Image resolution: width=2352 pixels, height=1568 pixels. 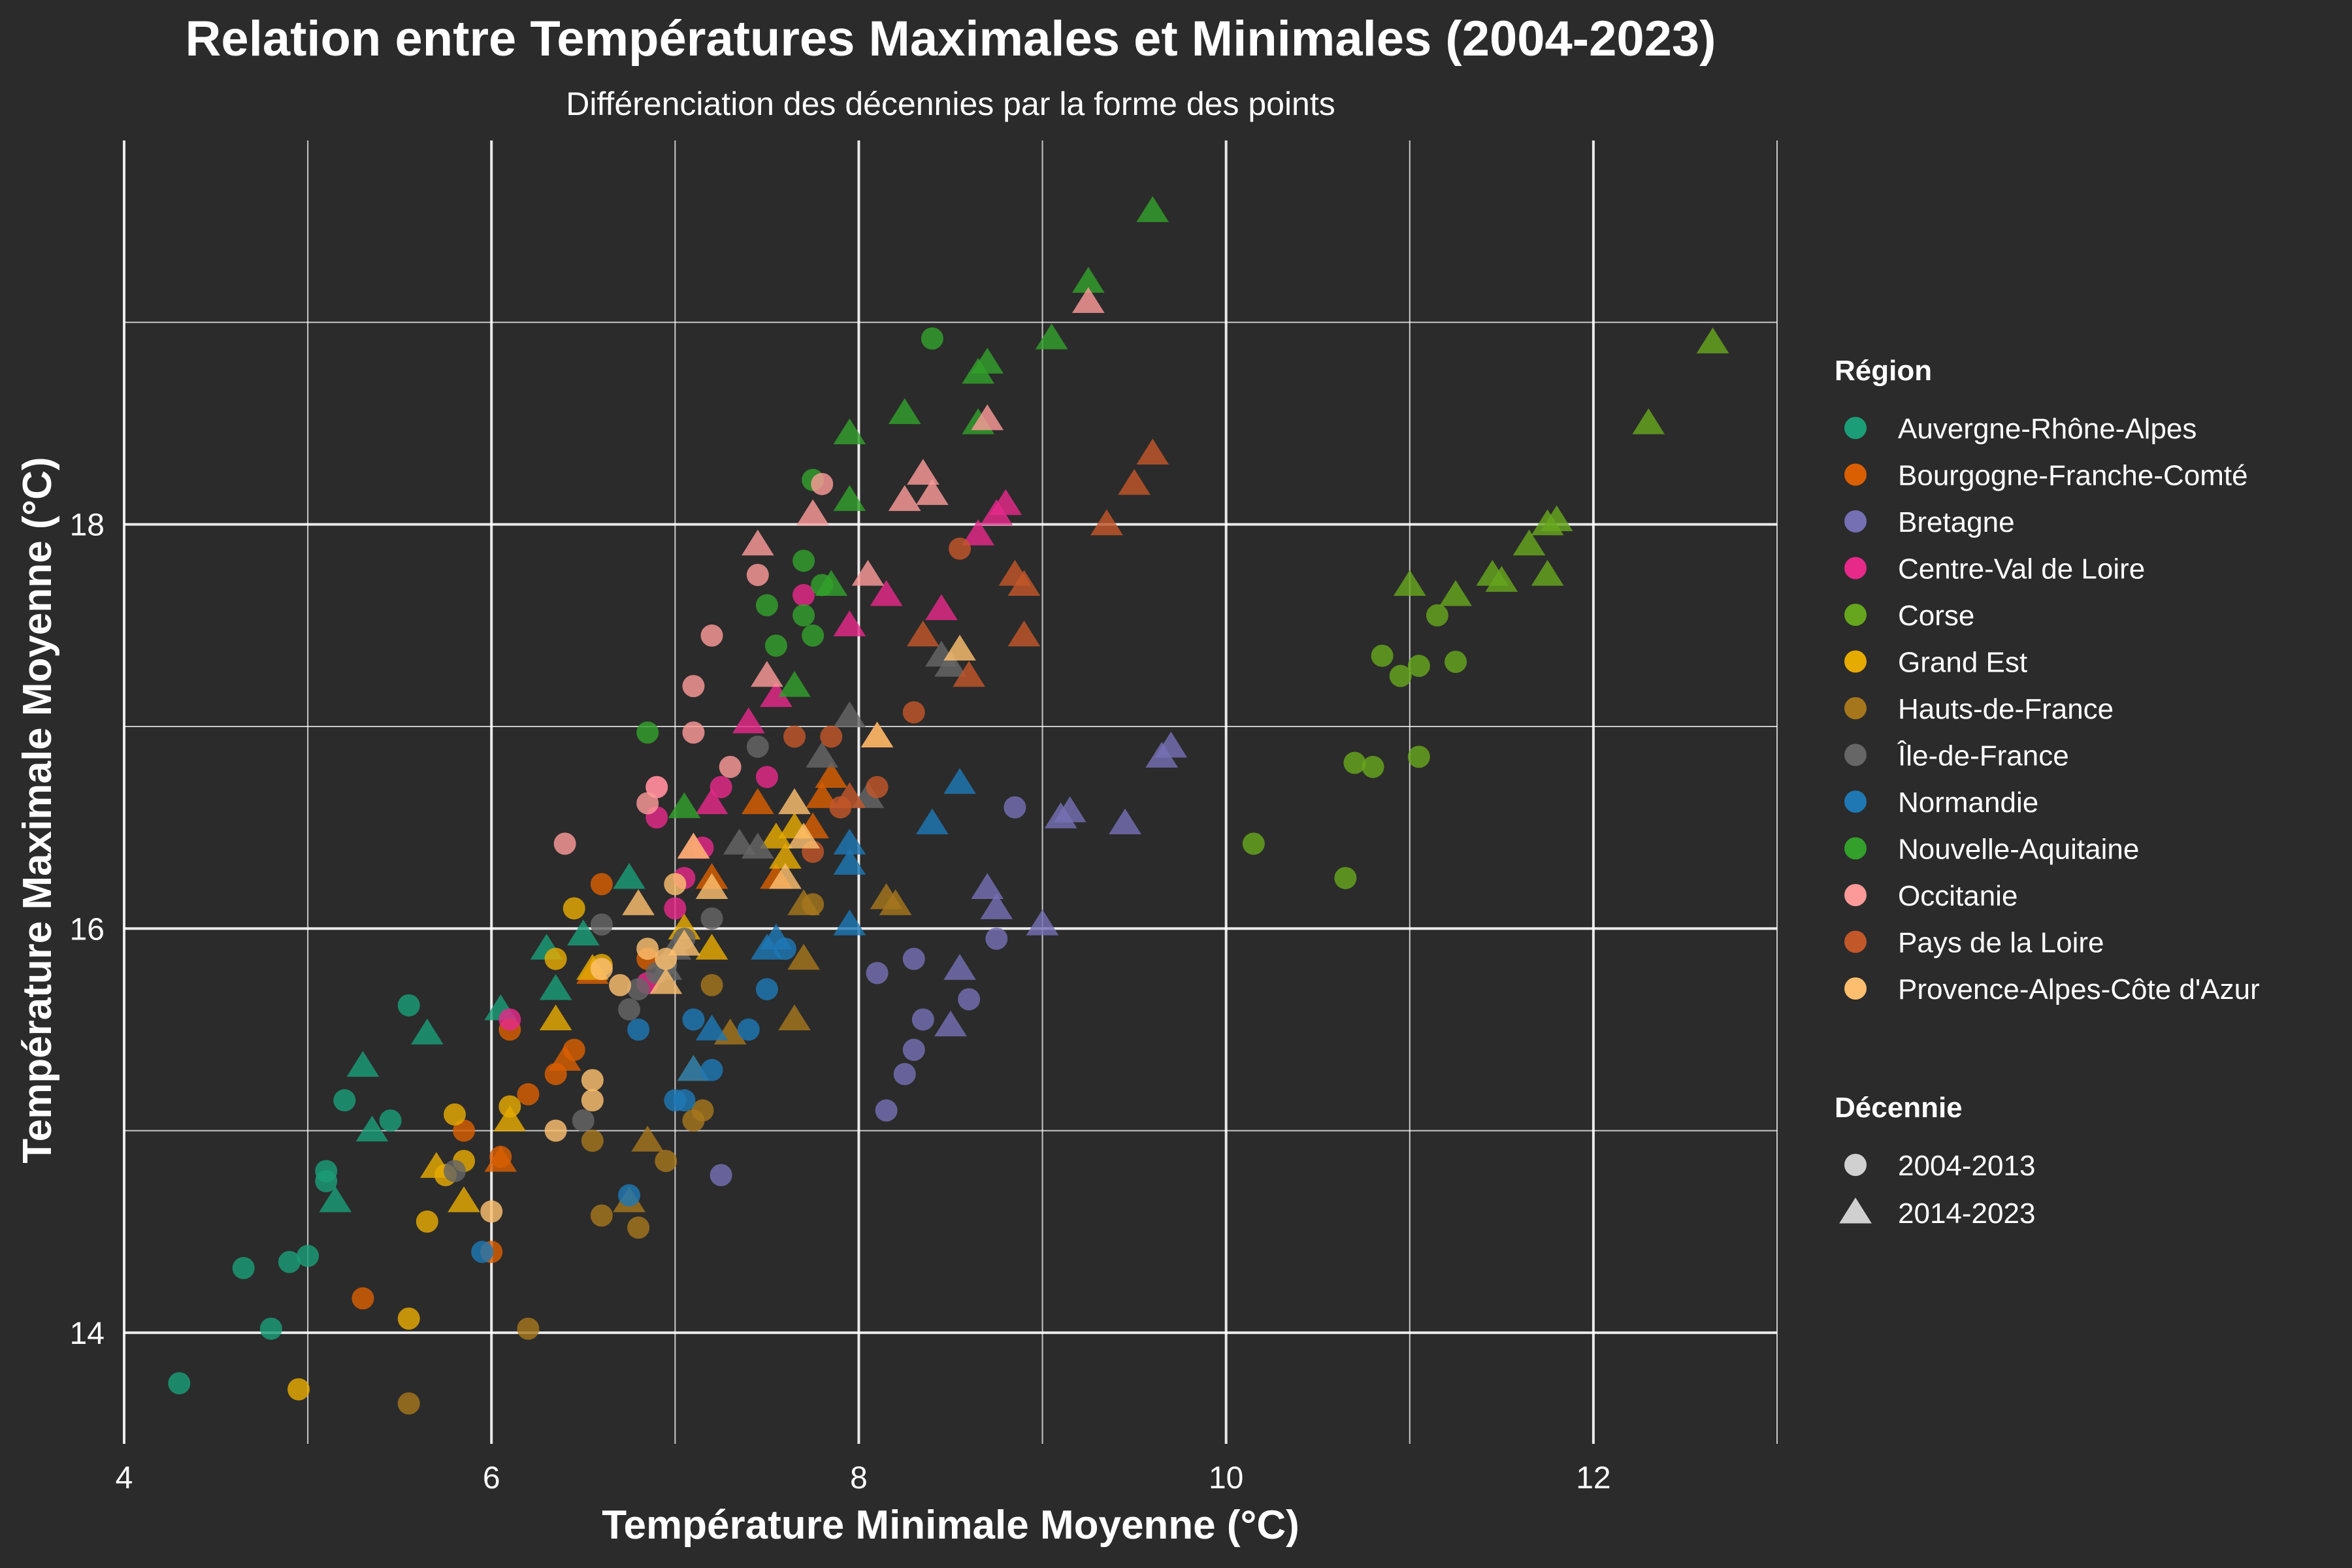 What do you see at coordinates (2001, 943) in the screenshot?
I see `legend-label: Pays de la Loire` at bounding box center [2001, 943].